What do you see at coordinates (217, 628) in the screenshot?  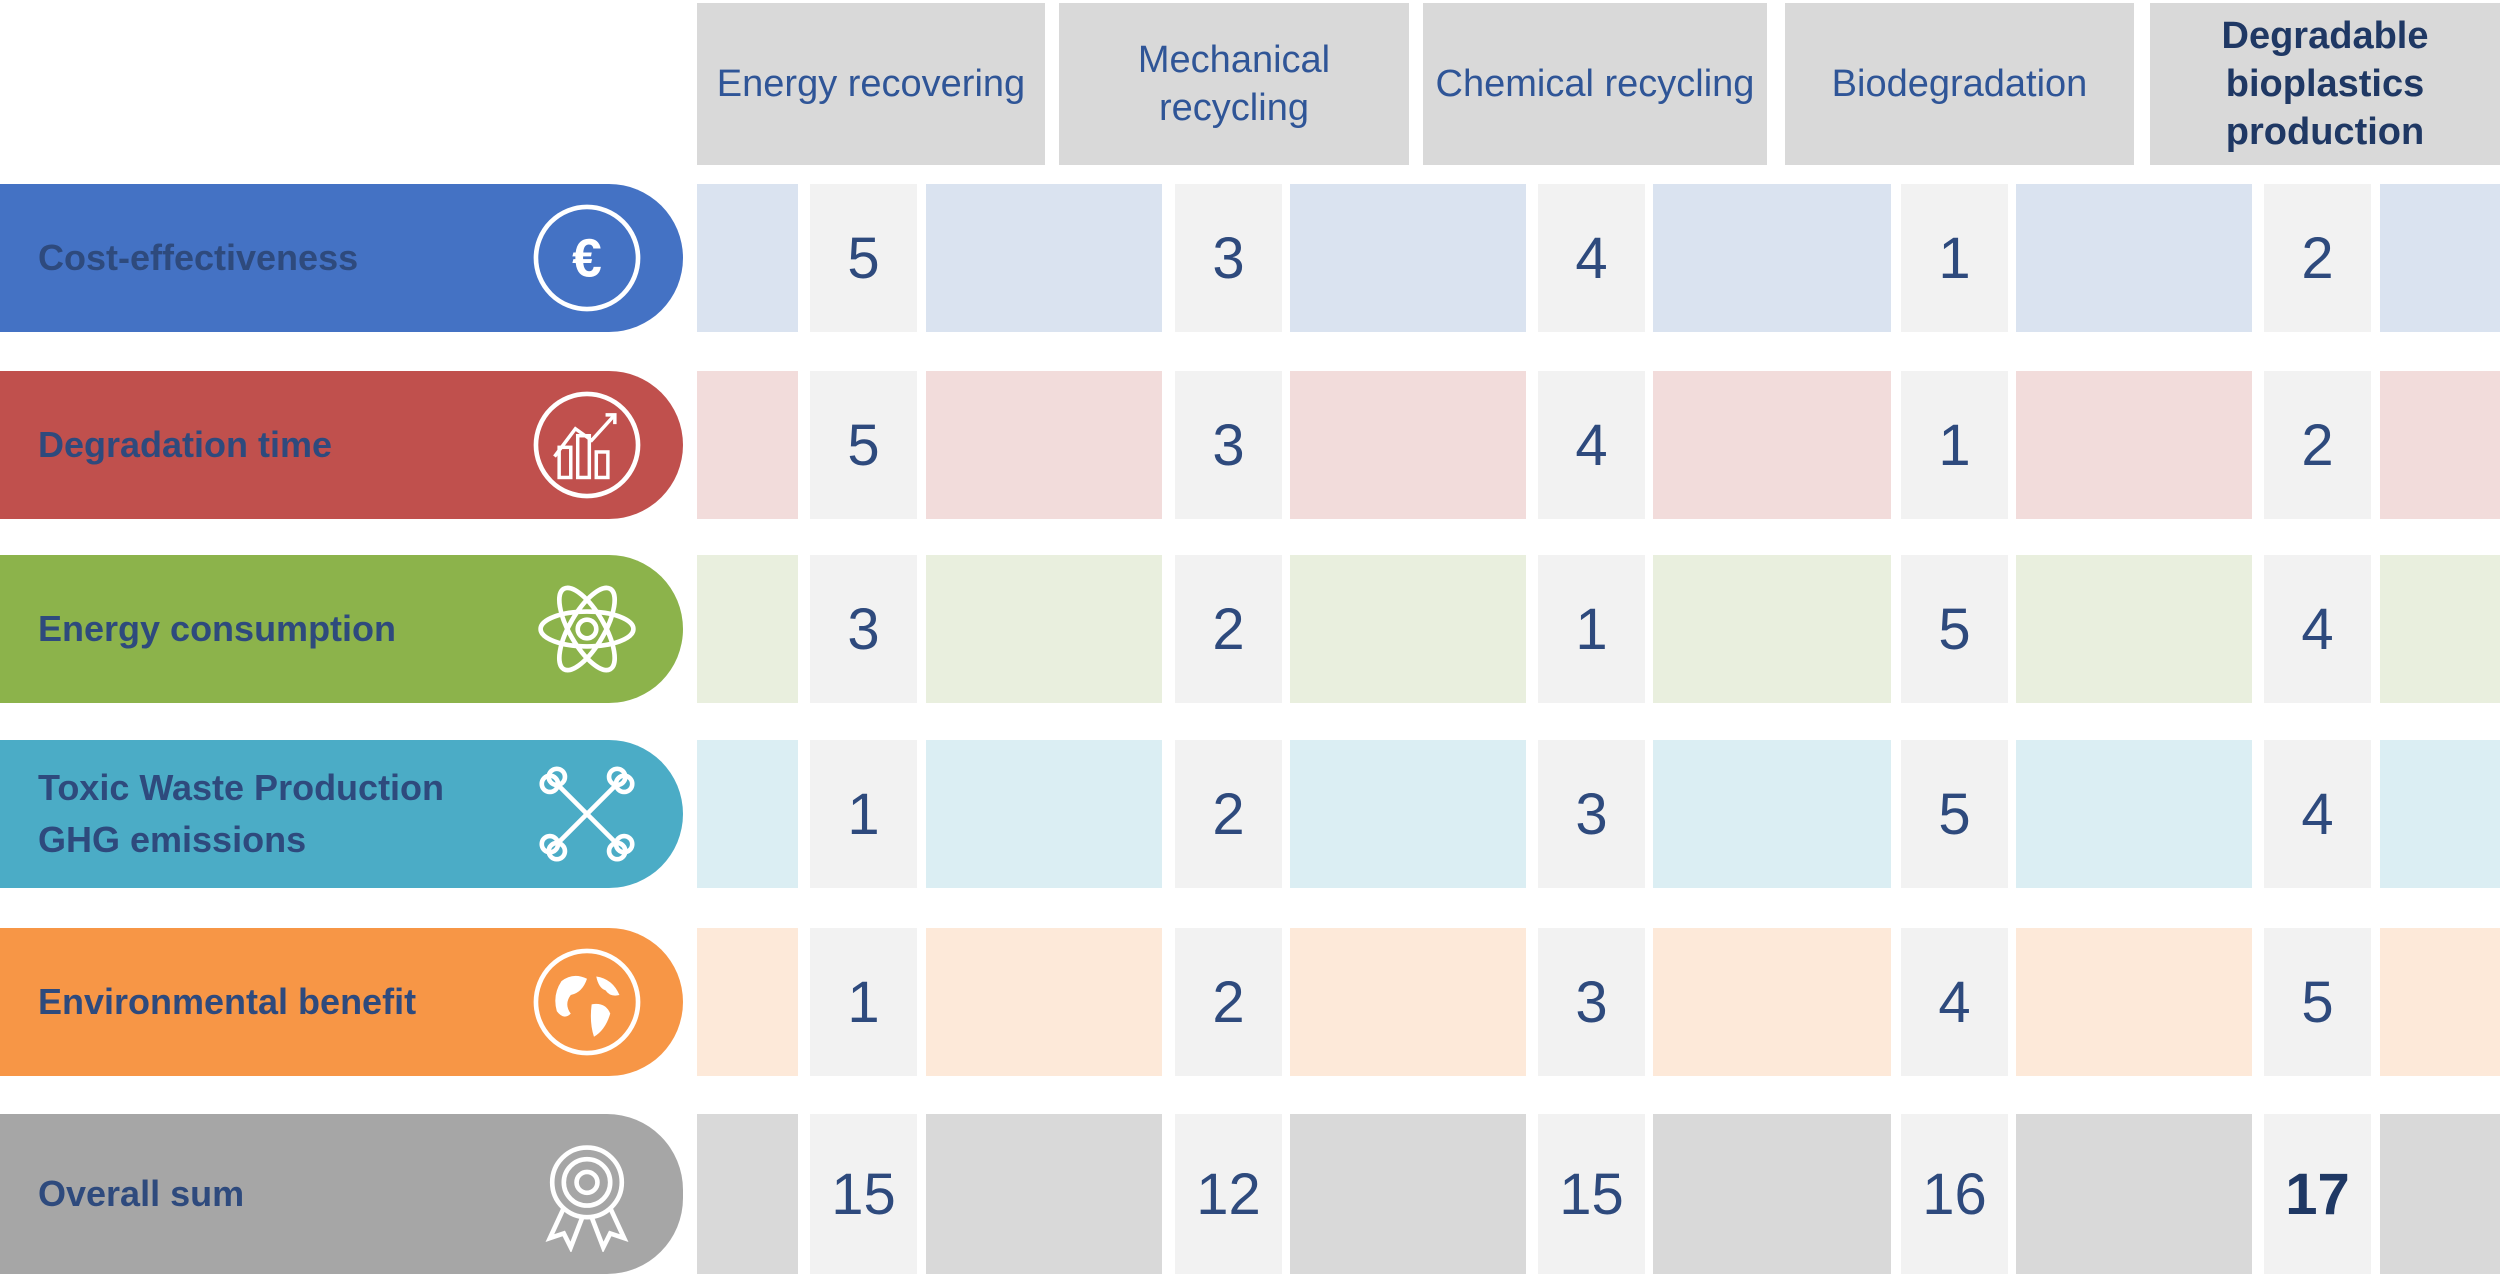 I see `row-label-text: Energy consumption` at bounding box center [217, 628].